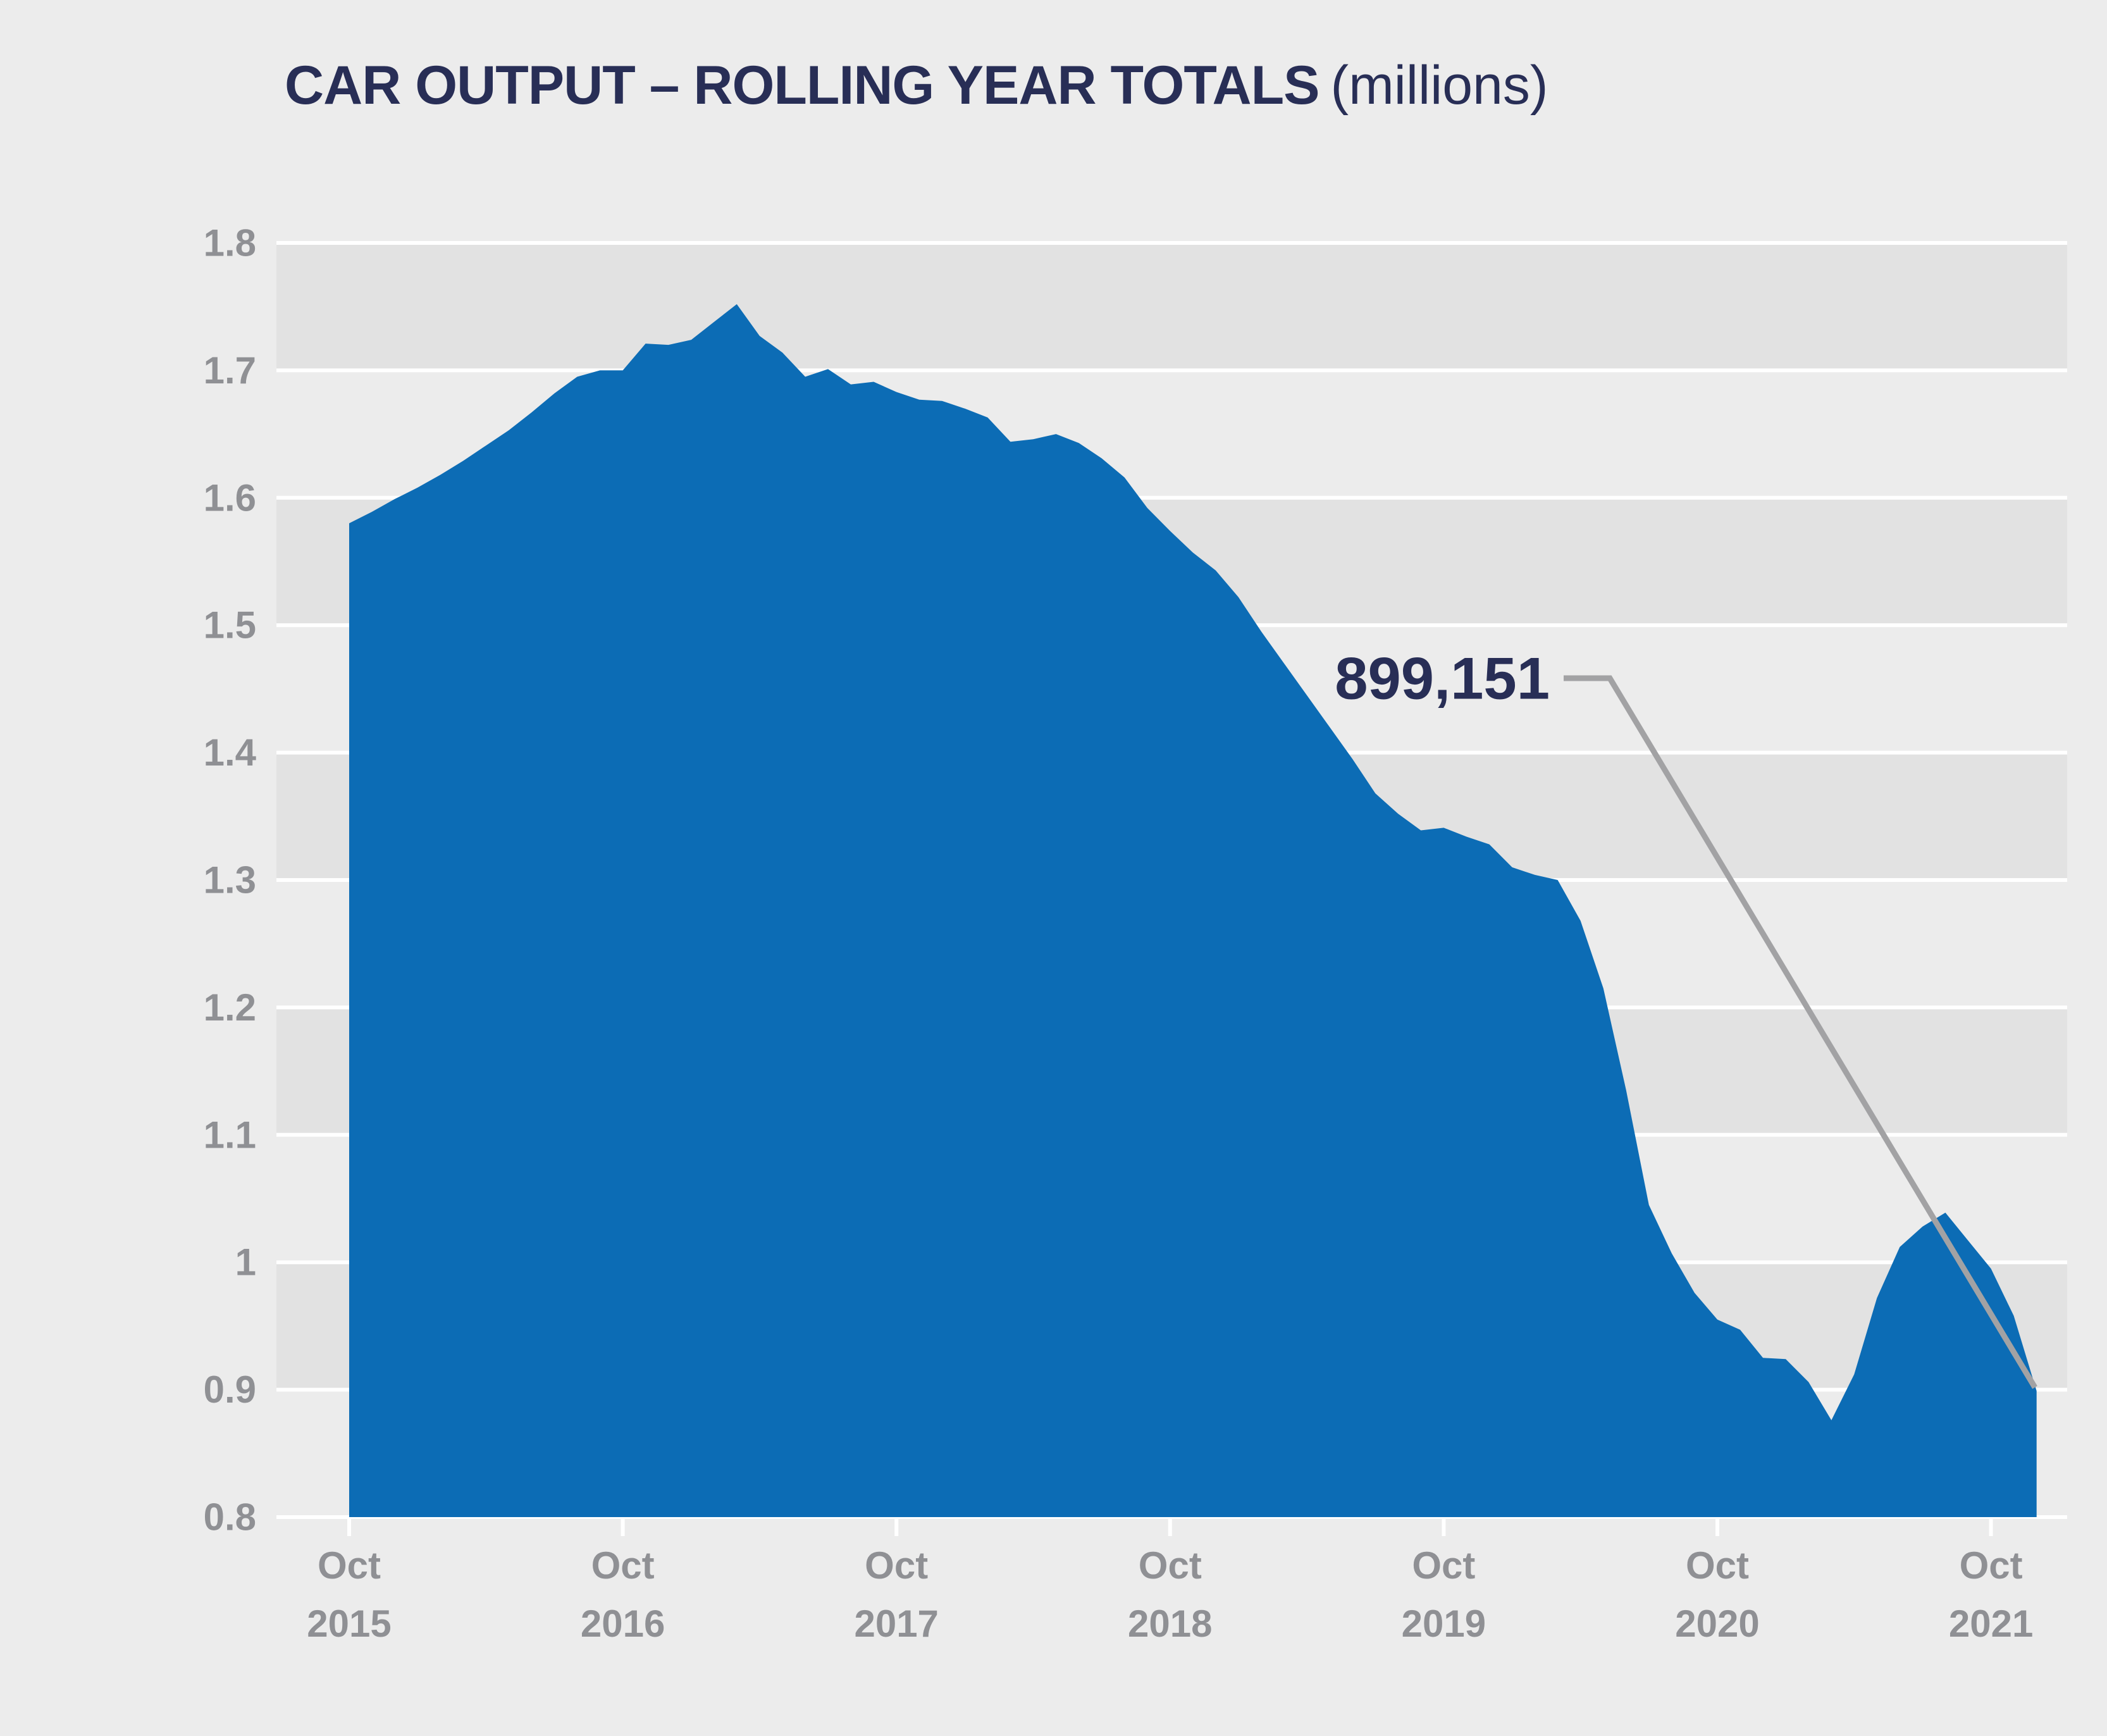 This screenshot has width=2107, height=1736. What do you see at coordinates (231, 753) in the screenshot?
I see `y-axis-label: 1.4` at bounding box center [231, 753].